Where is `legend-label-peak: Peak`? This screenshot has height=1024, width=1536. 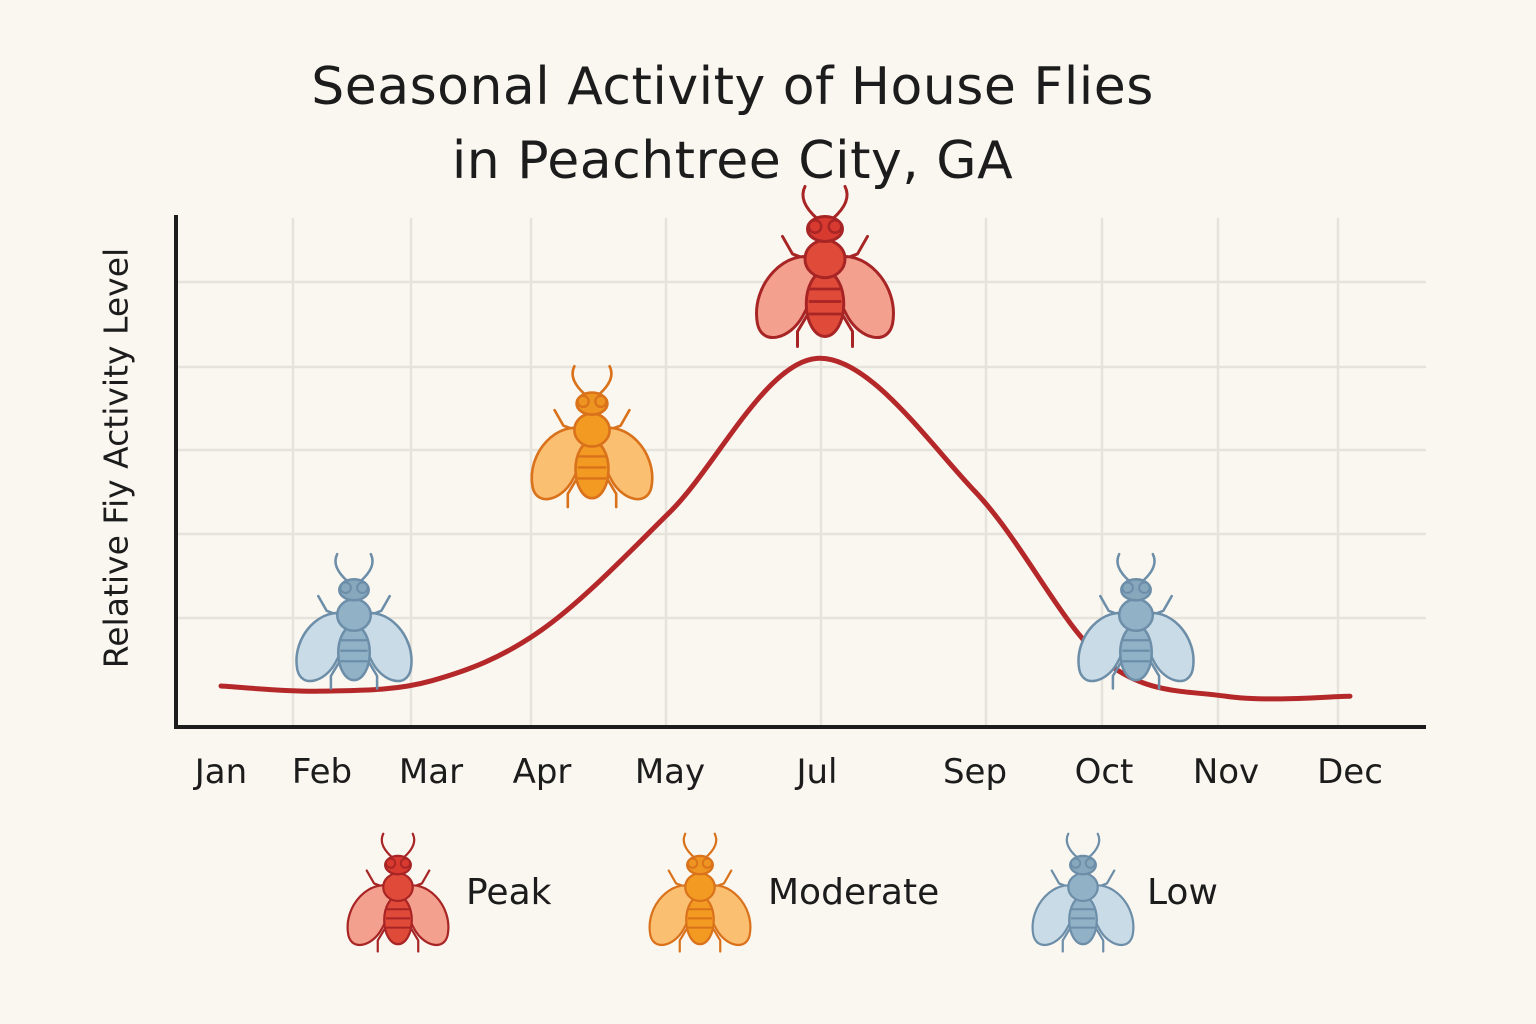
legend-label-peak: Peak is located at coordinates (509, 892).